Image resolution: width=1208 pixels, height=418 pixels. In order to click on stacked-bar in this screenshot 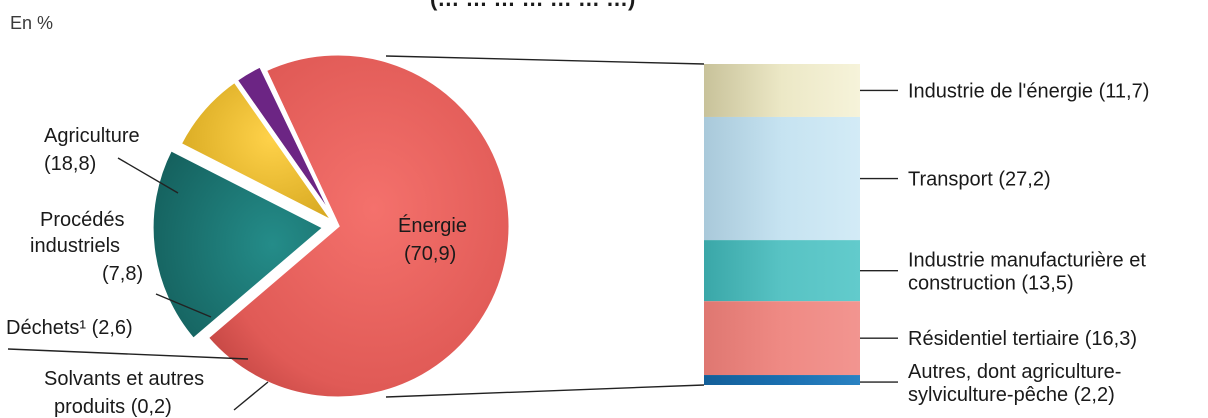, I will do `click(782, 224)`.